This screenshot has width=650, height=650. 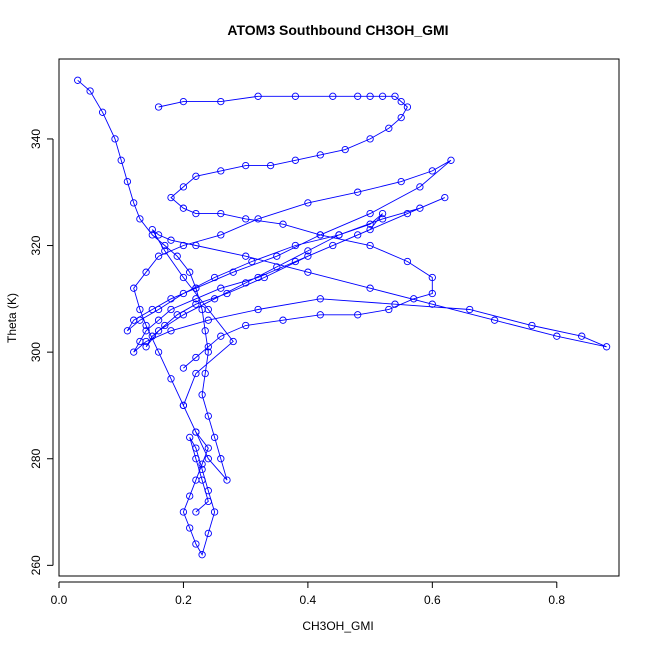 I want to click on x-axis-label: CH3OH_GMI, so click(x=337, y=626).